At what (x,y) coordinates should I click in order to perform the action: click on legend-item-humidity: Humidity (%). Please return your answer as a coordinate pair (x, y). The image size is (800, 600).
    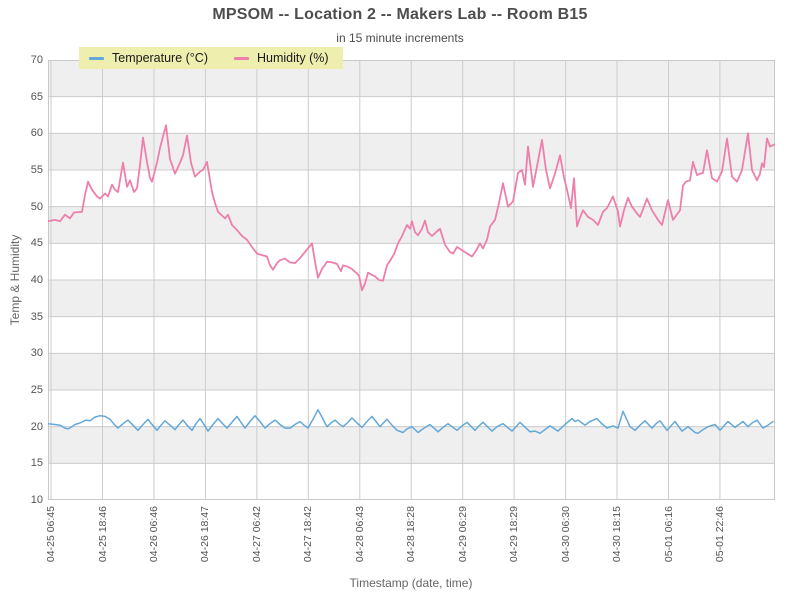
    Looking at the image, I should click on (281, 58).